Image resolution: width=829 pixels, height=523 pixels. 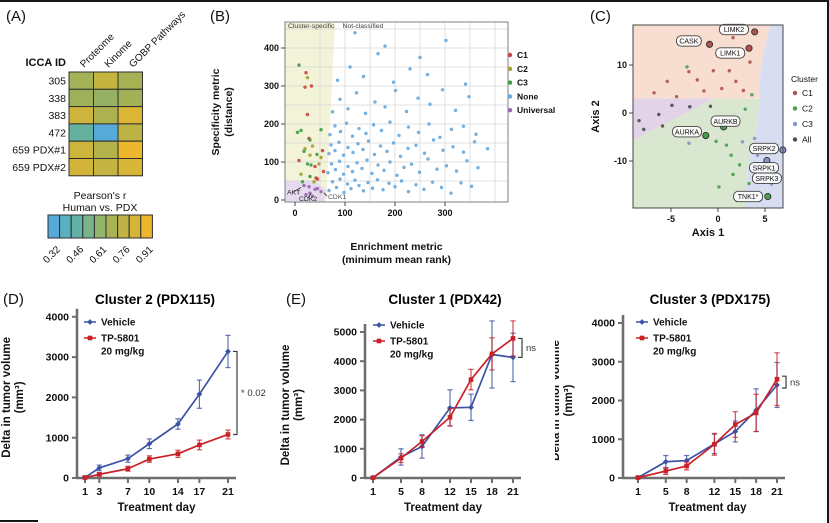 I want to click on scatter-points, so click(x=392, y=114).